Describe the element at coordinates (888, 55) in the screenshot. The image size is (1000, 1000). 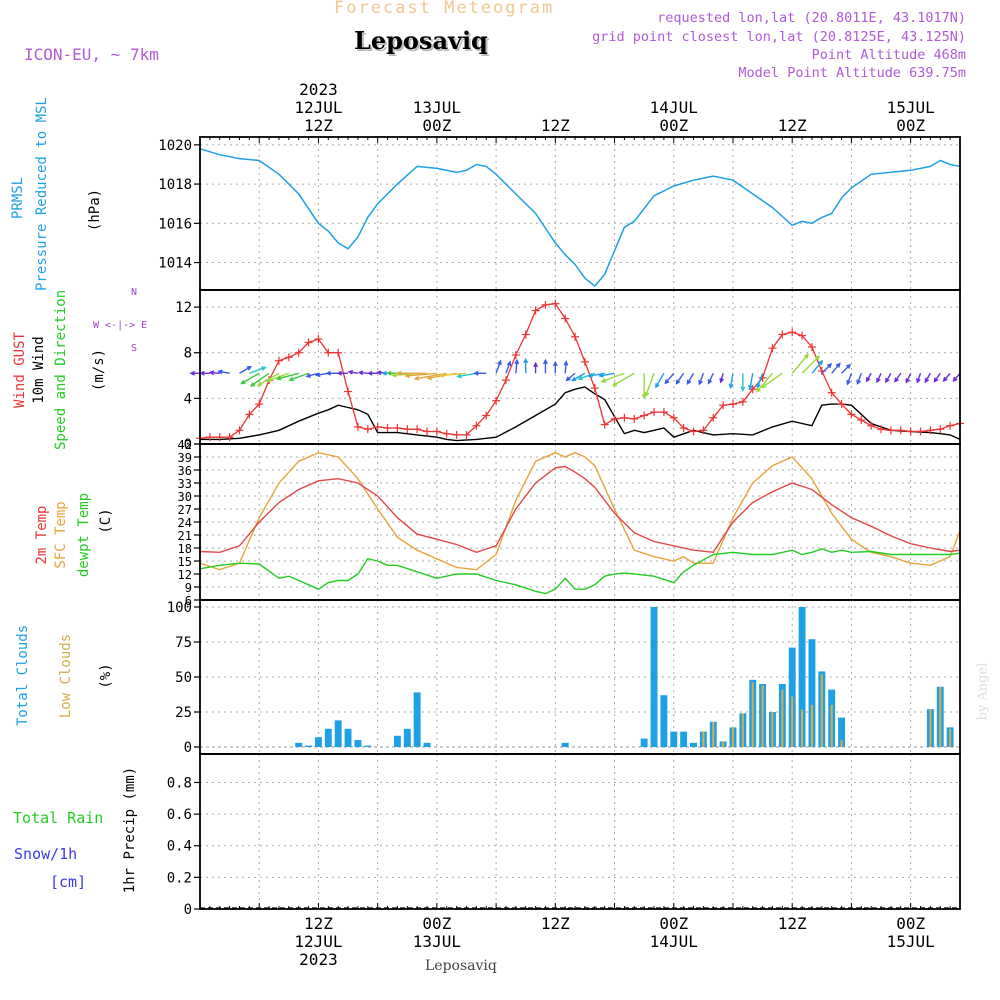
I see `point-altitude: Point Altitude 468m` at that location.